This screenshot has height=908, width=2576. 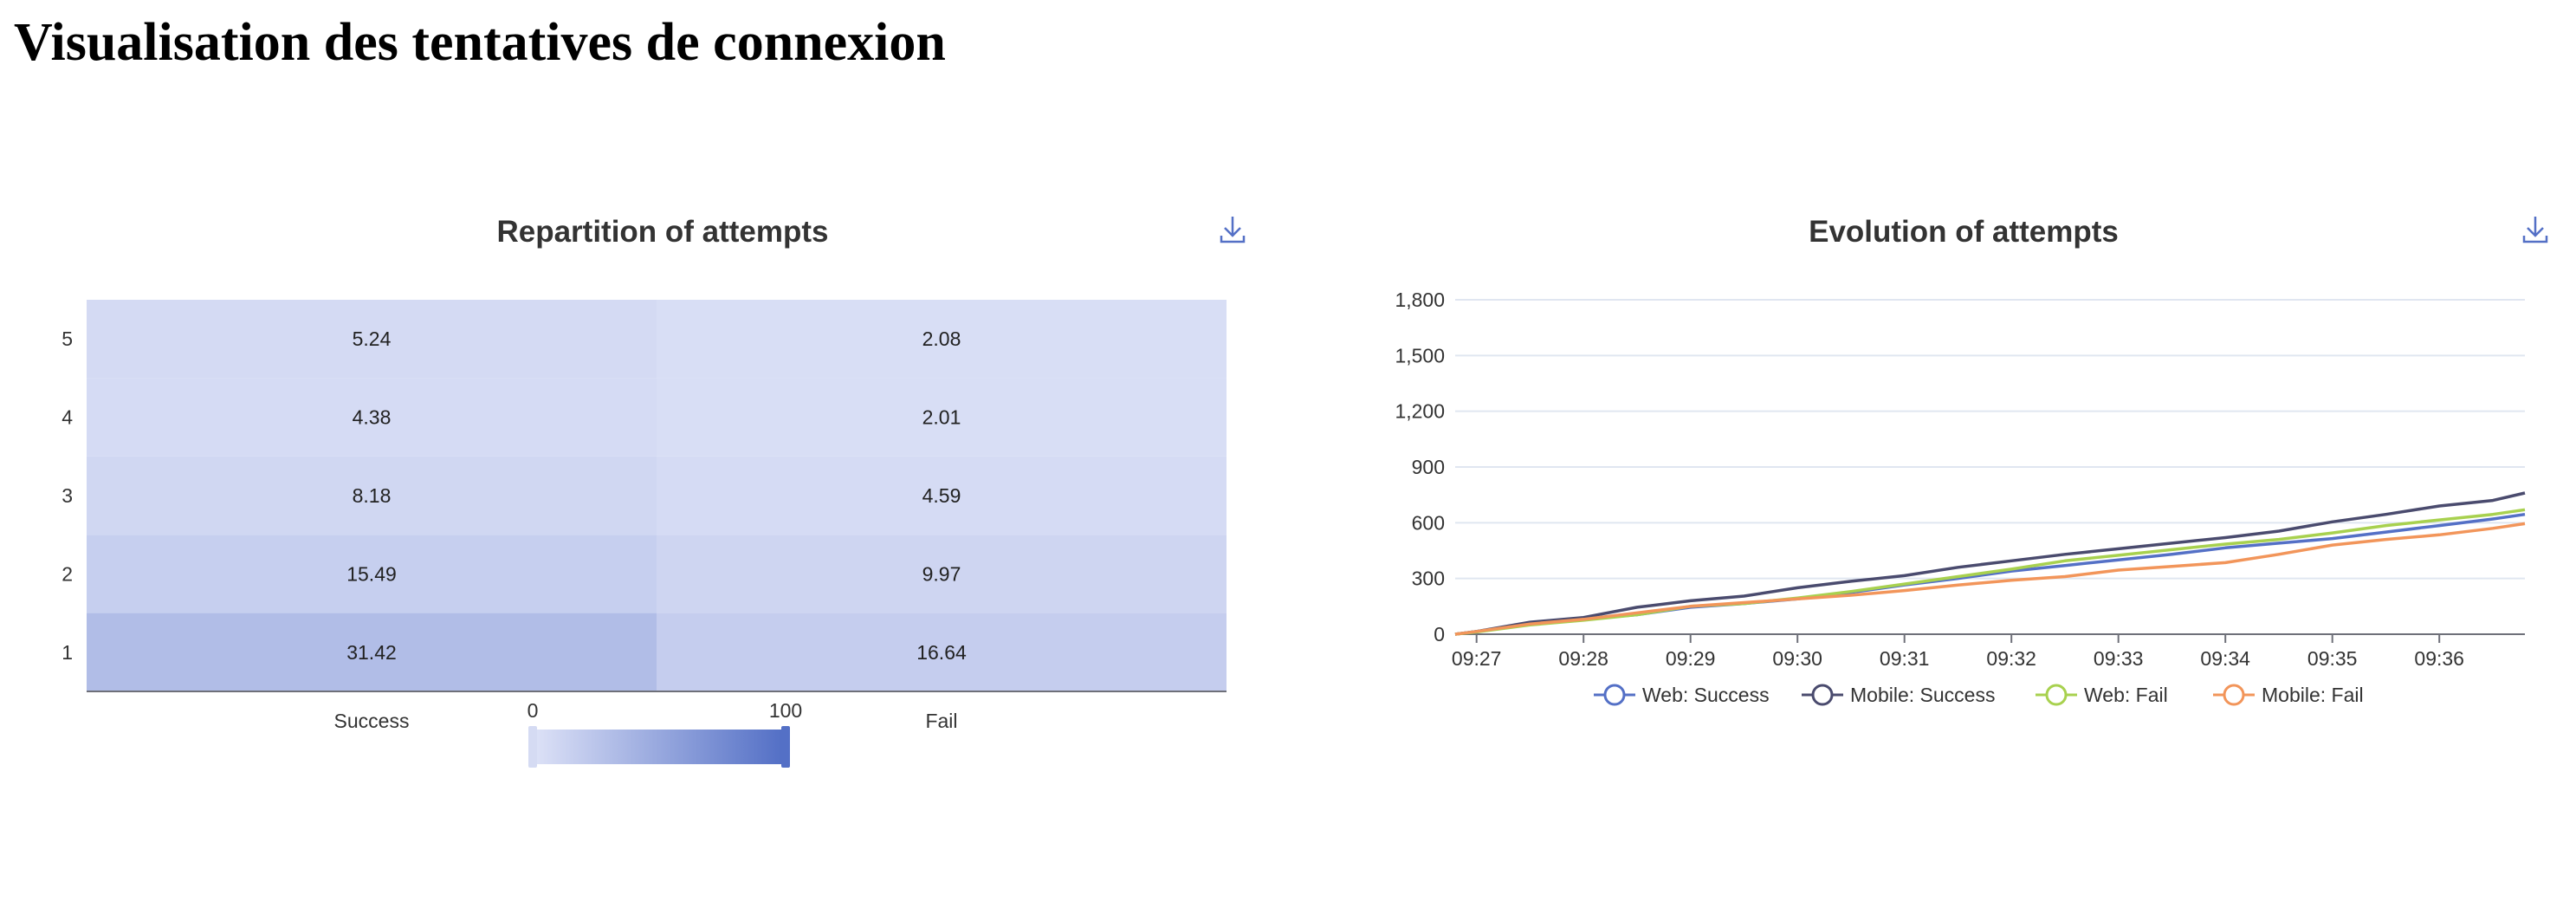 What do you see at coordinates (1420, 412) in the screenshot?
I see `line-chart-y-tick-label: 1,200` at bounding box center [1420, 412].